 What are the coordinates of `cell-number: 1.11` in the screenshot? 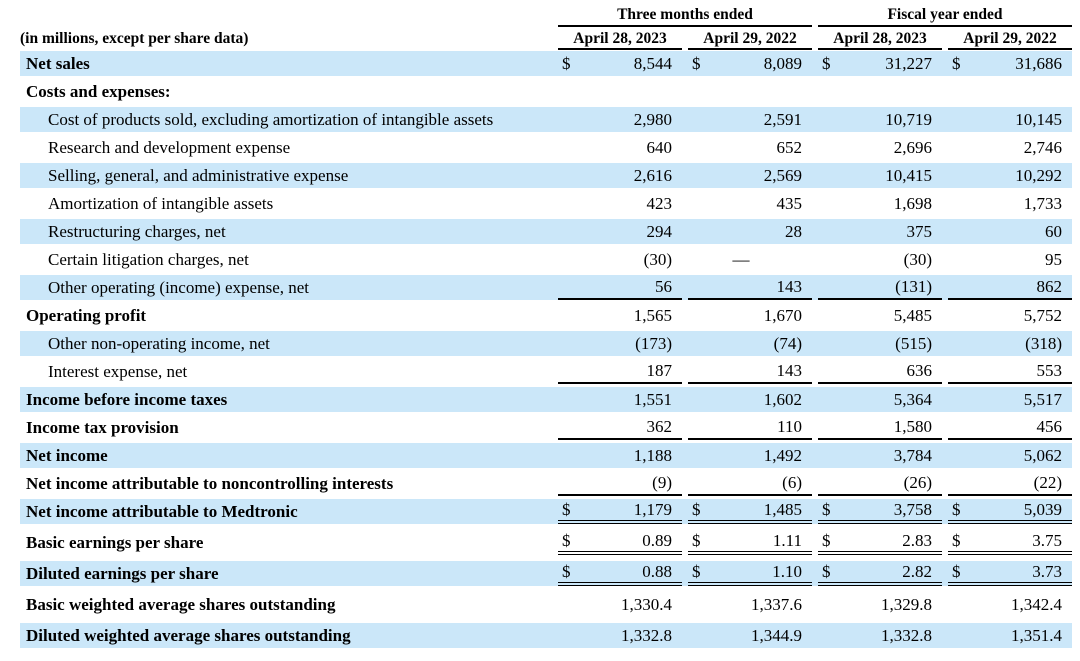 It's located at (787, 540).